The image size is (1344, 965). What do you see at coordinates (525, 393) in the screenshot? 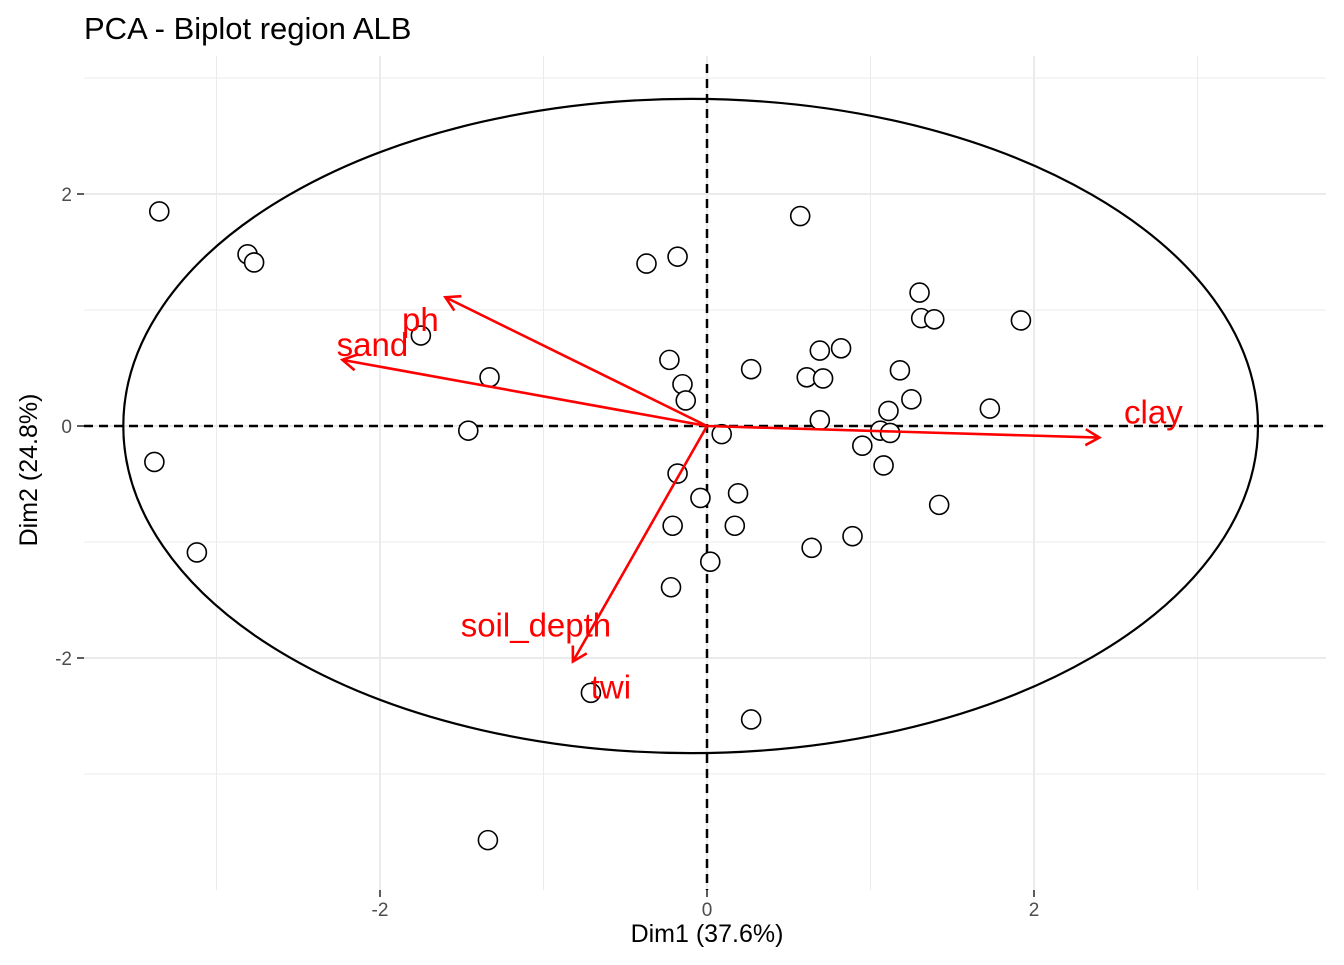
I see `variable-arrow-sand` at bounding box center [525, 393].